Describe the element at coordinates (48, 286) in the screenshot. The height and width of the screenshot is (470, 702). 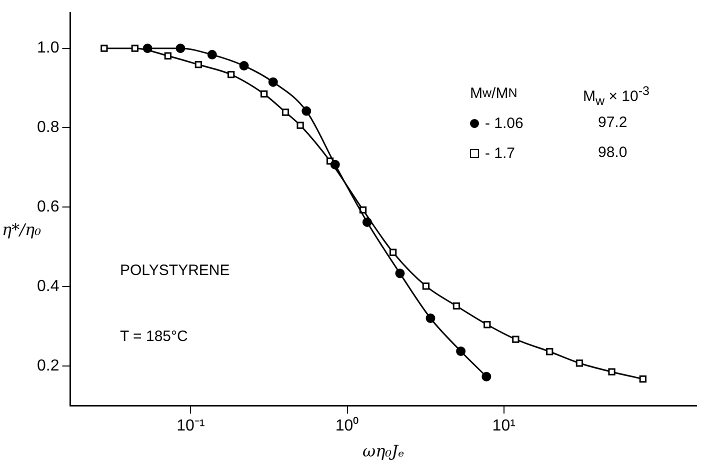
I see `y-tick-label: 0.4` at that location.